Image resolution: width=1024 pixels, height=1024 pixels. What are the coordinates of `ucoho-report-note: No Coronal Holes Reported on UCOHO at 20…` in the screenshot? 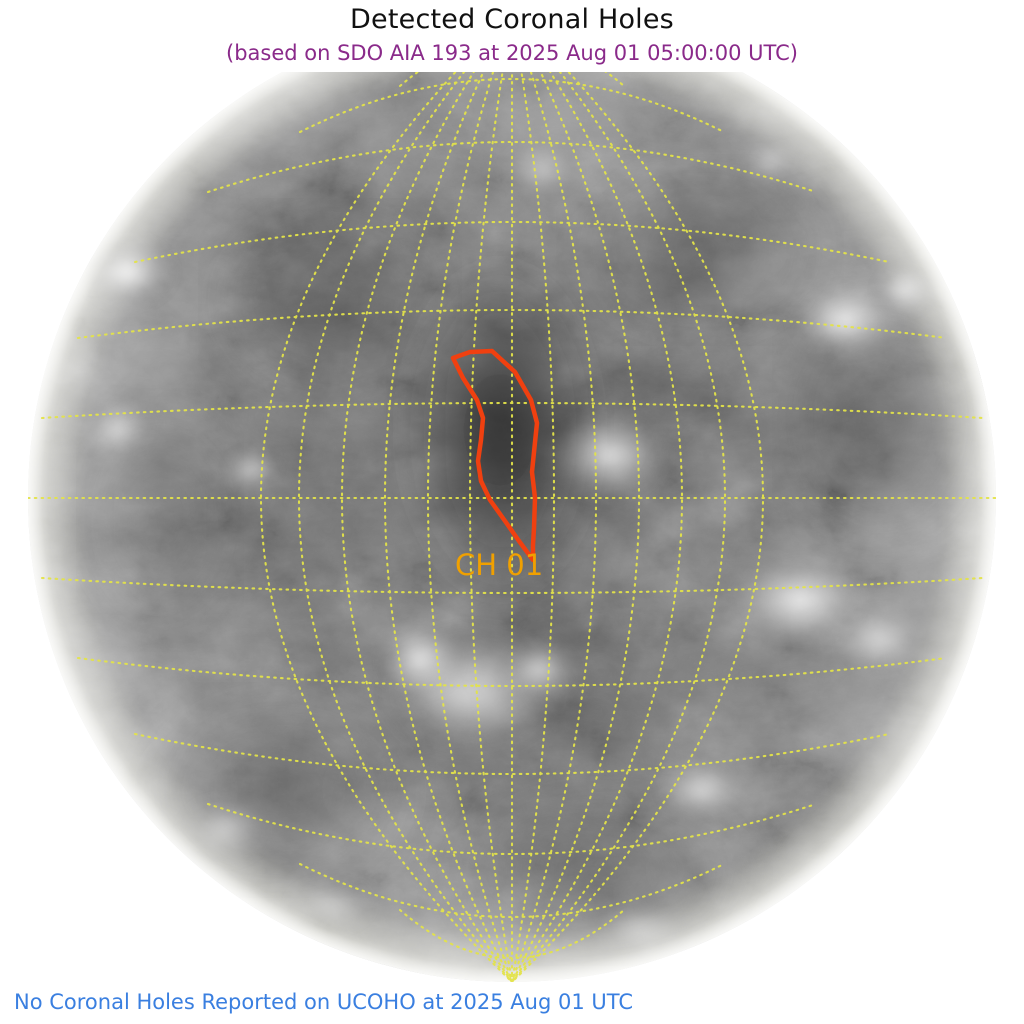 It's located at (323, 1002).